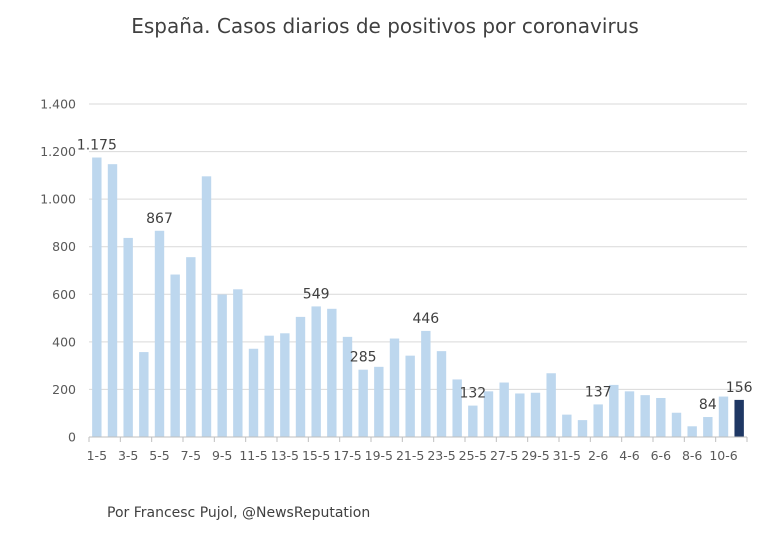 This screenshot has height=547, width=770. What do you see at coordinates (58, 151) in the screenshot?
I see `y-tick-label: 1.200` at bounding box center [58, 151].